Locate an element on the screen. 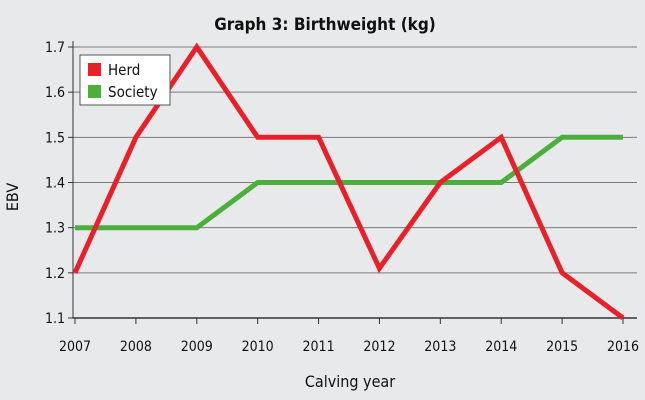 This screenshot has width=645, height=400. y-axis-title: EBV is located at coordinates (12, 197).